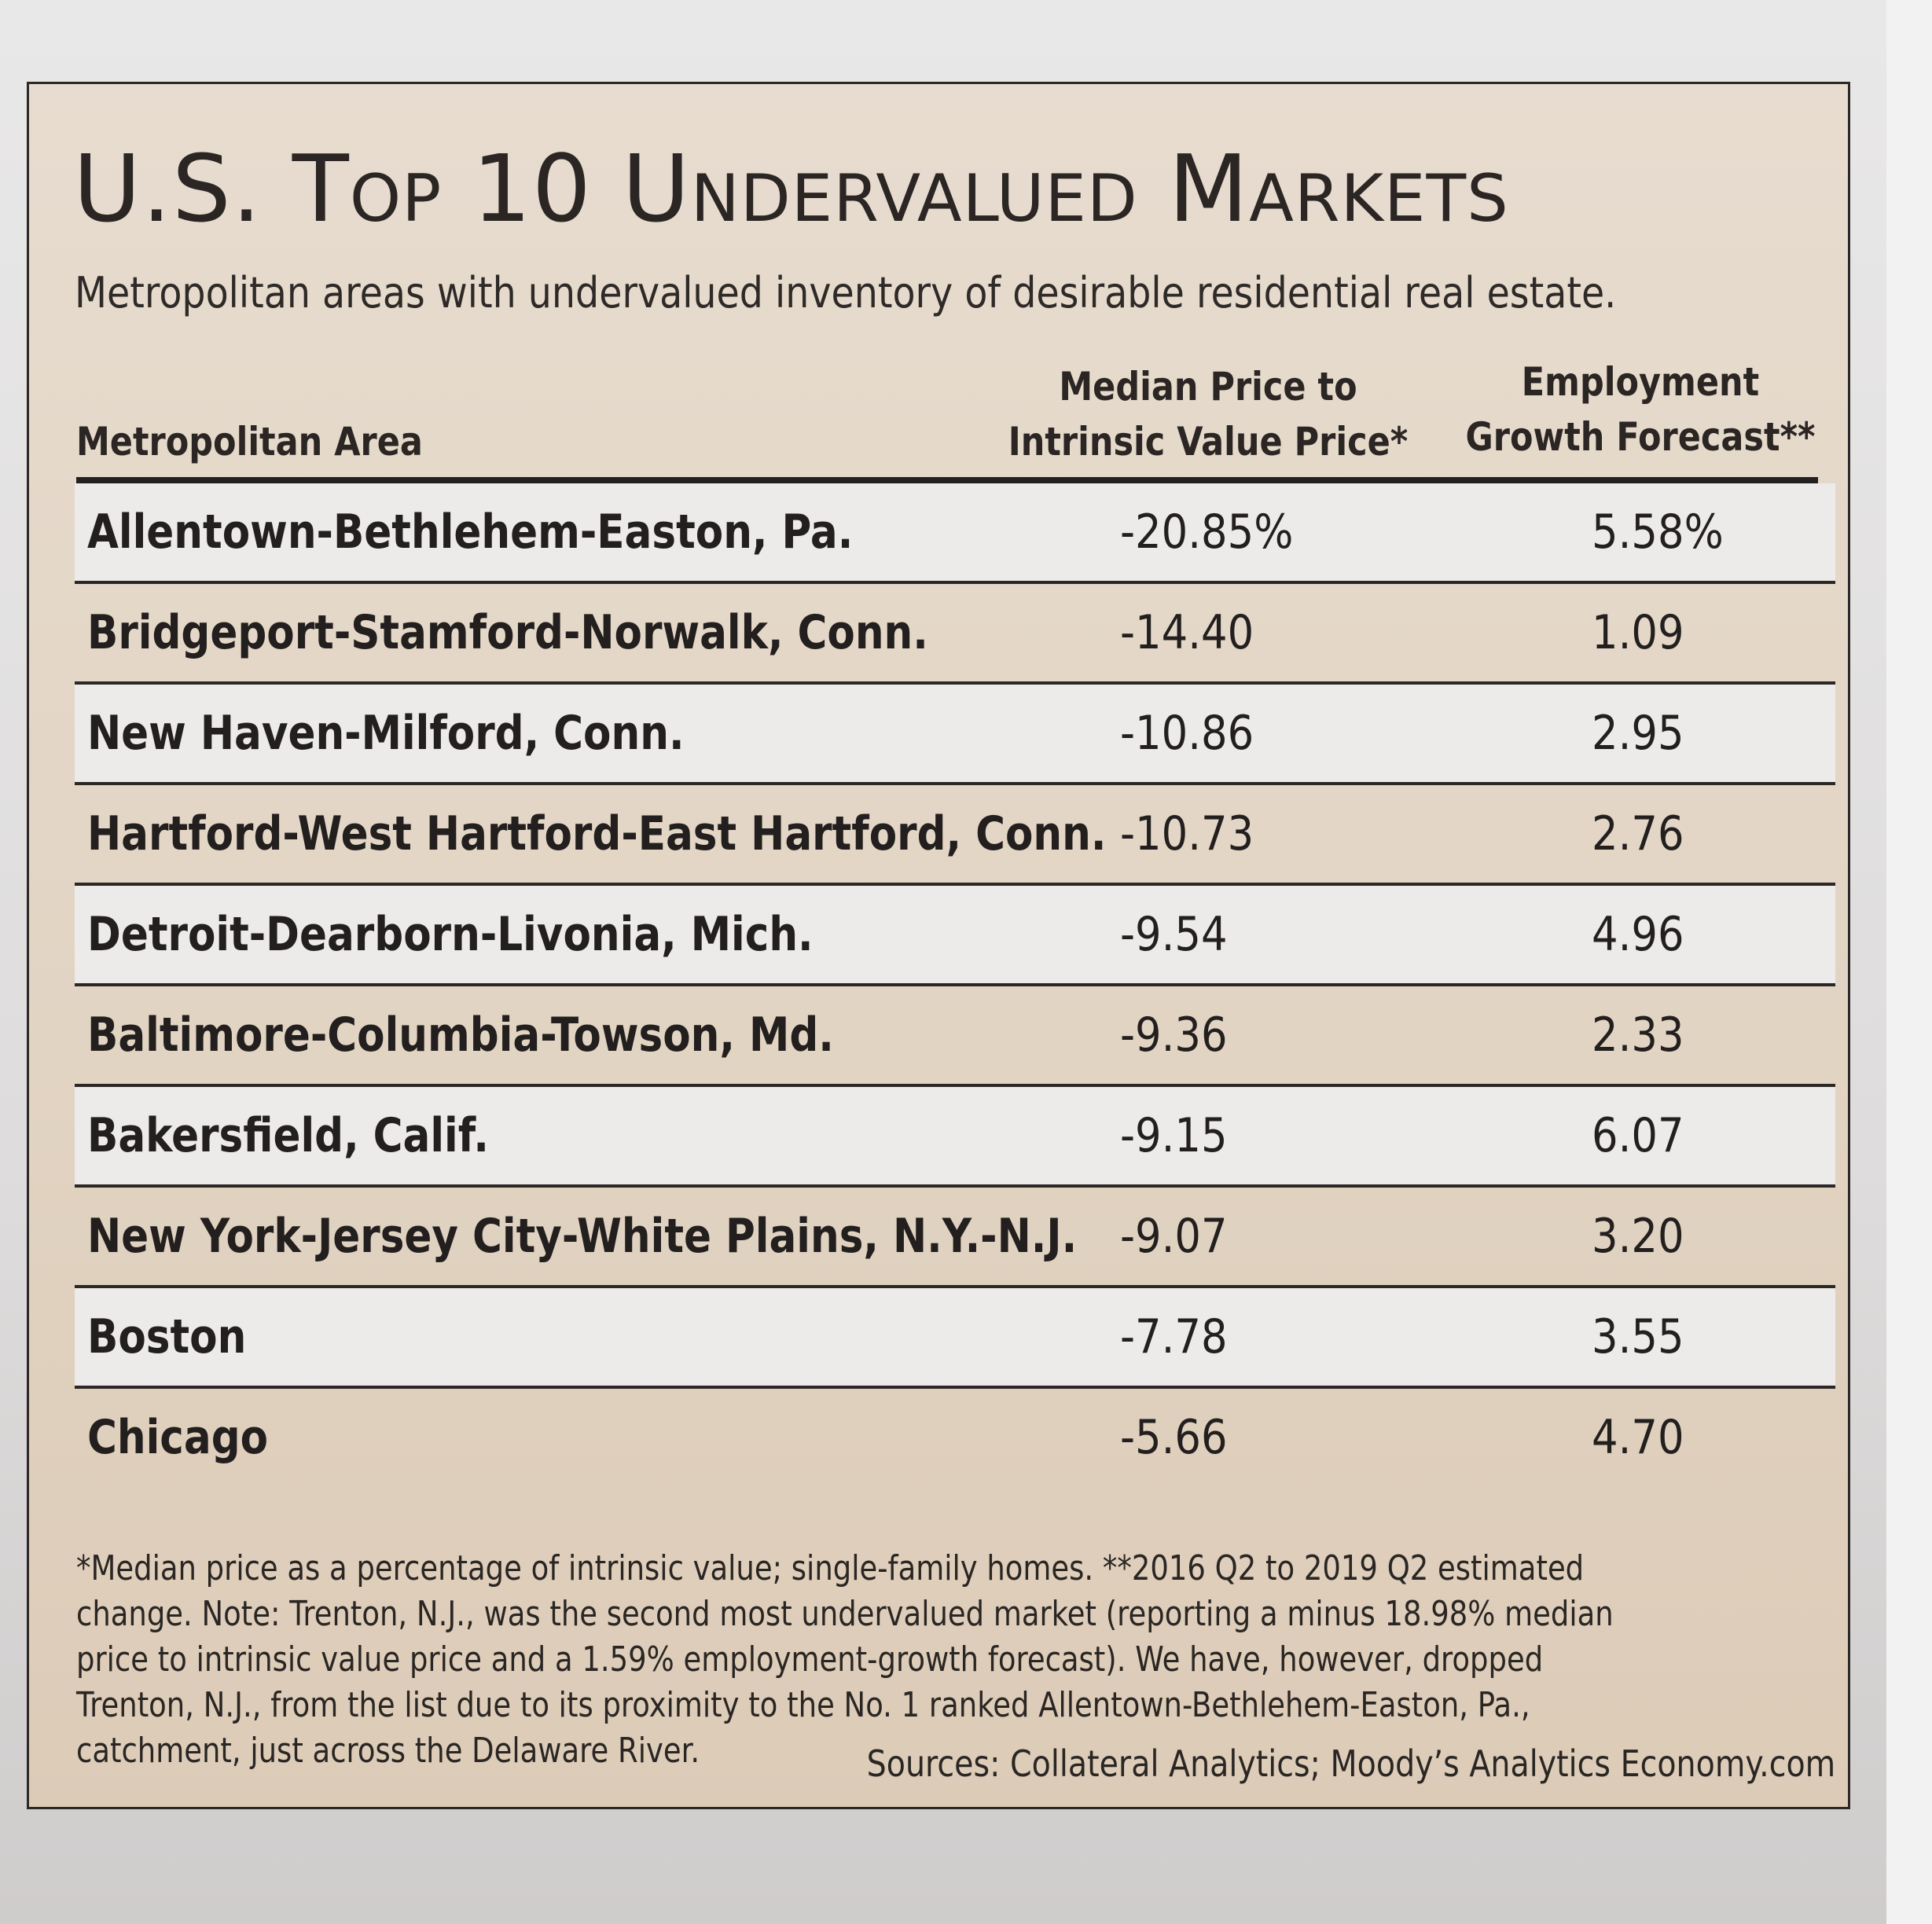  I want to click on cell-employment-growth: 6.07, so click(1638, 1136).